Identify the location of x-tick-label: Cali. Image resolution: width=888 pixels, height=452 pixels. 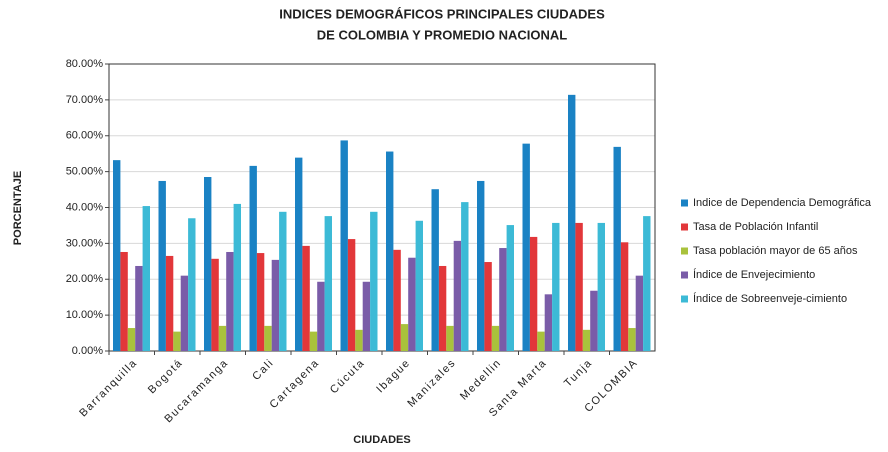
(263, 370).